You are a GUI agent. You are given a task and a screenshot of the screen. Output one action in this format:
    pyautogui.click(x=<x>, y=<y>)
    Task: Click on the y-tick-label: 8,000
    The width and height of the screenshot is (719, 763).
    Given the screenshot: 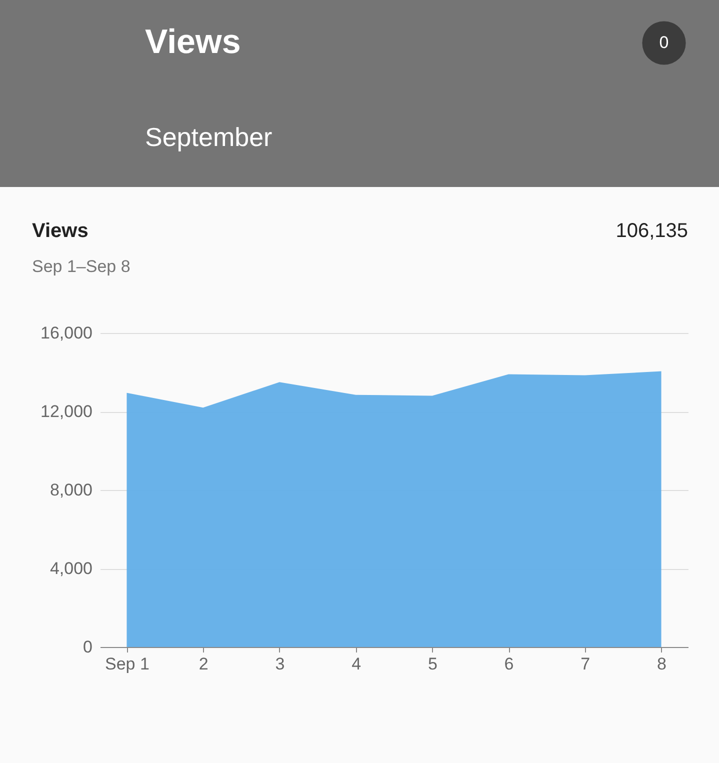 What is the action you would take?
    pyautogui.click(x=71, y=490)
    